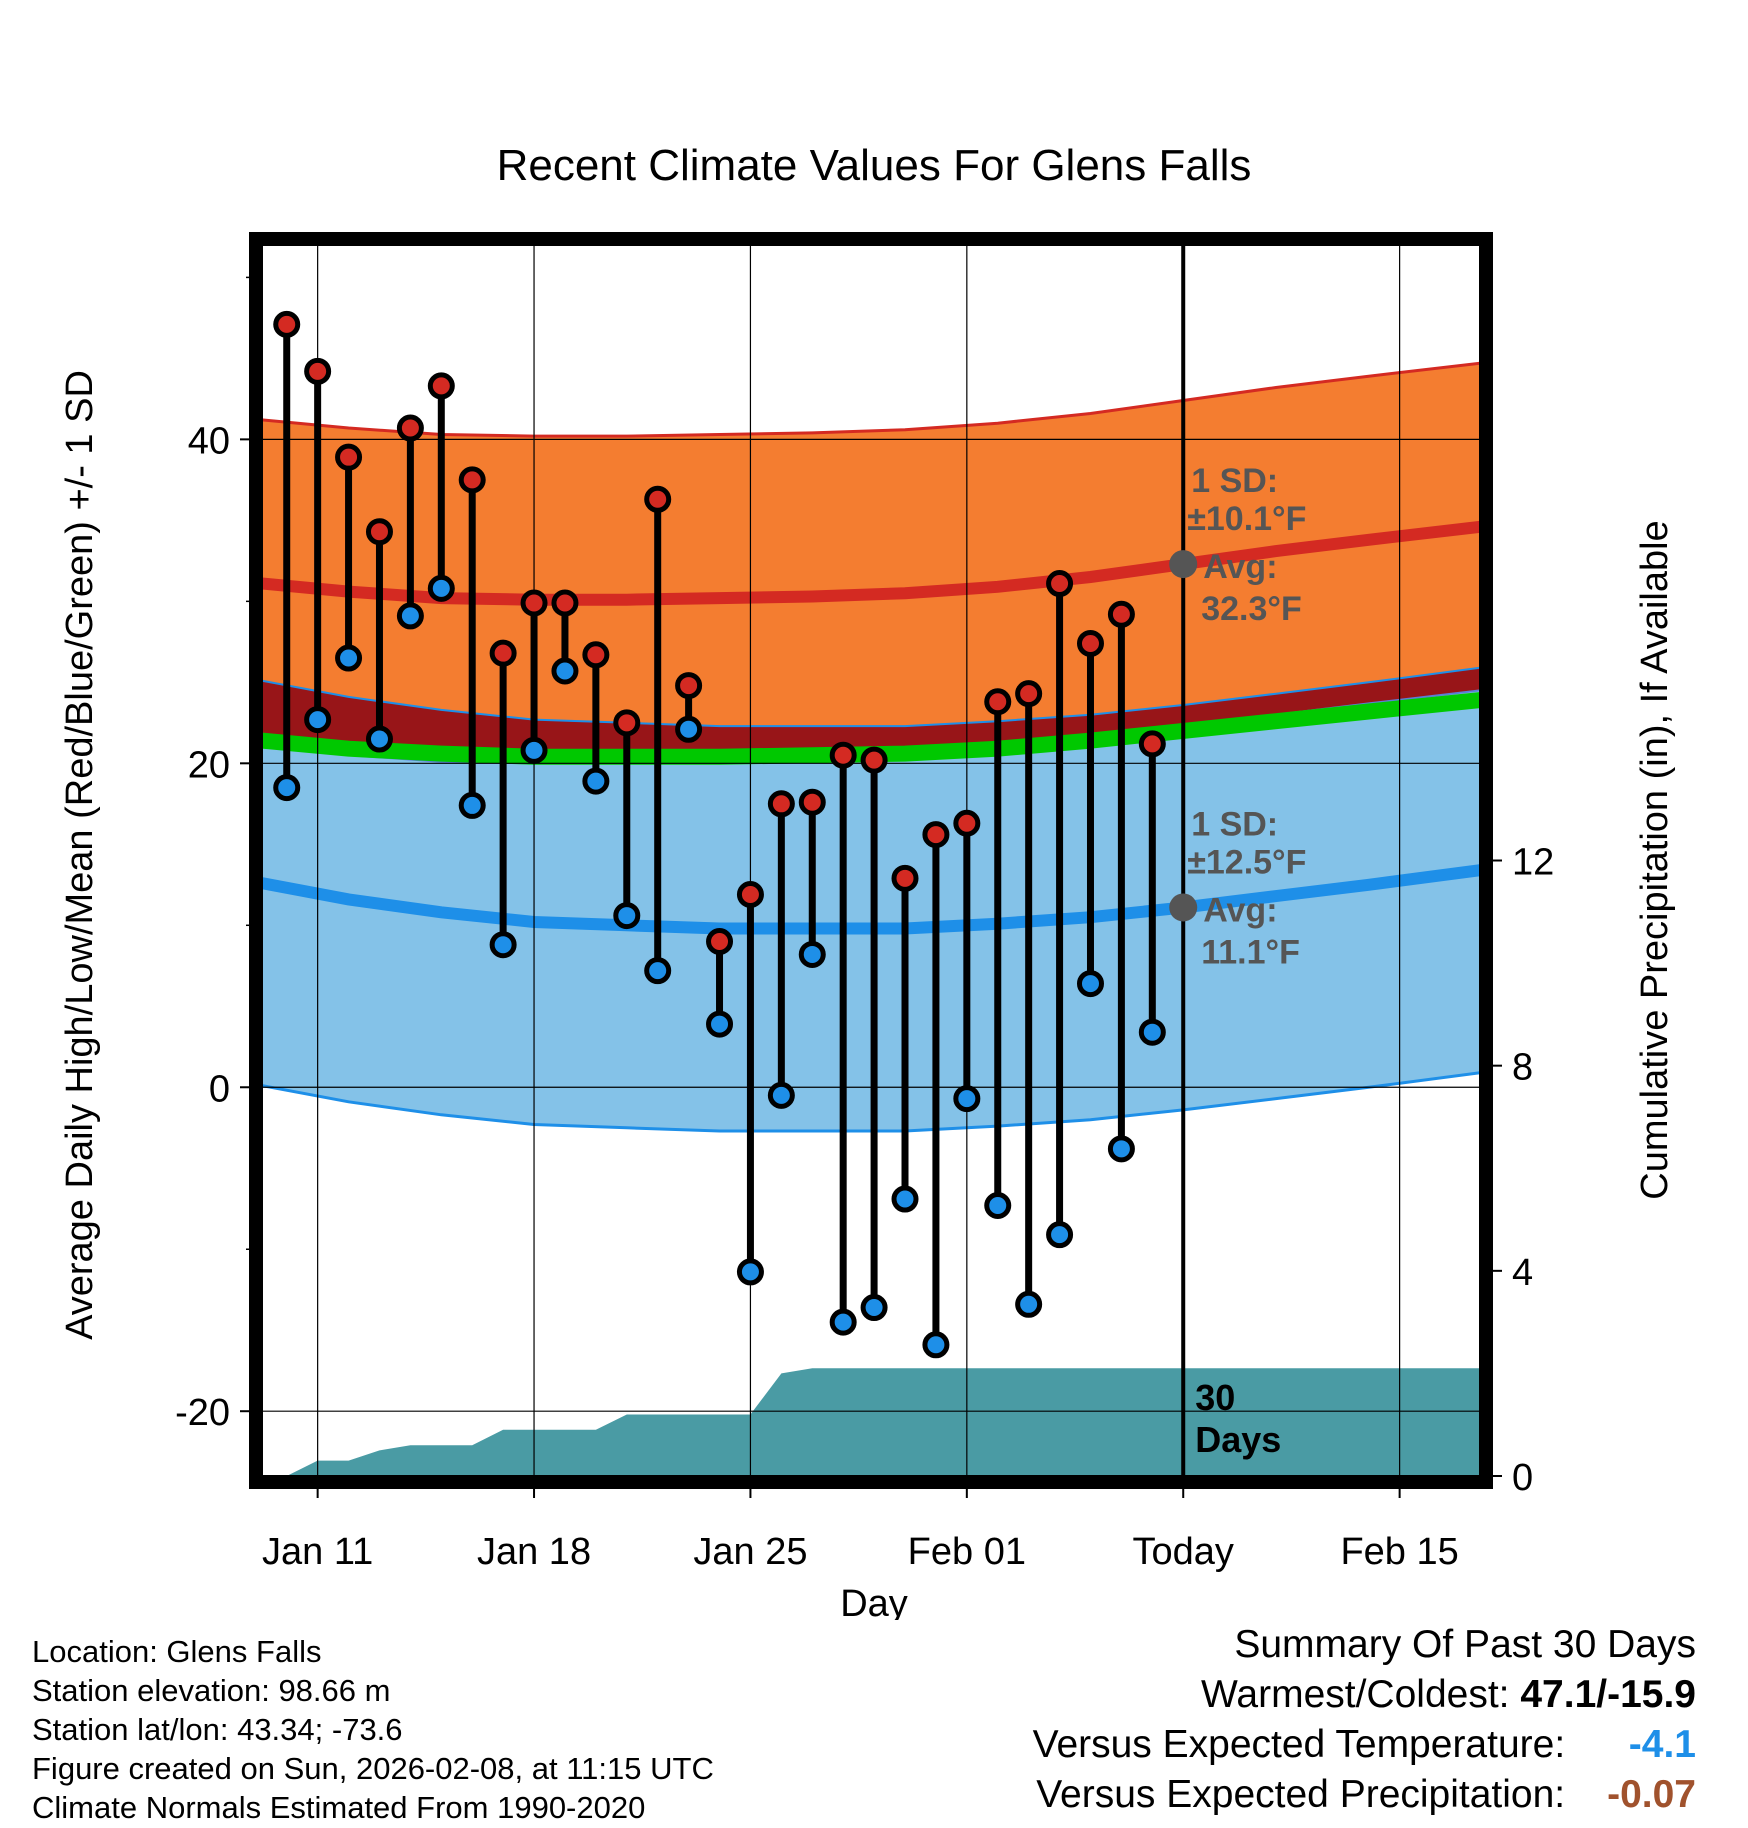  Describe the element at coordinates (1246, 862) in the screenshot. I see `low-sd-value: ±12.5°F` at that location.